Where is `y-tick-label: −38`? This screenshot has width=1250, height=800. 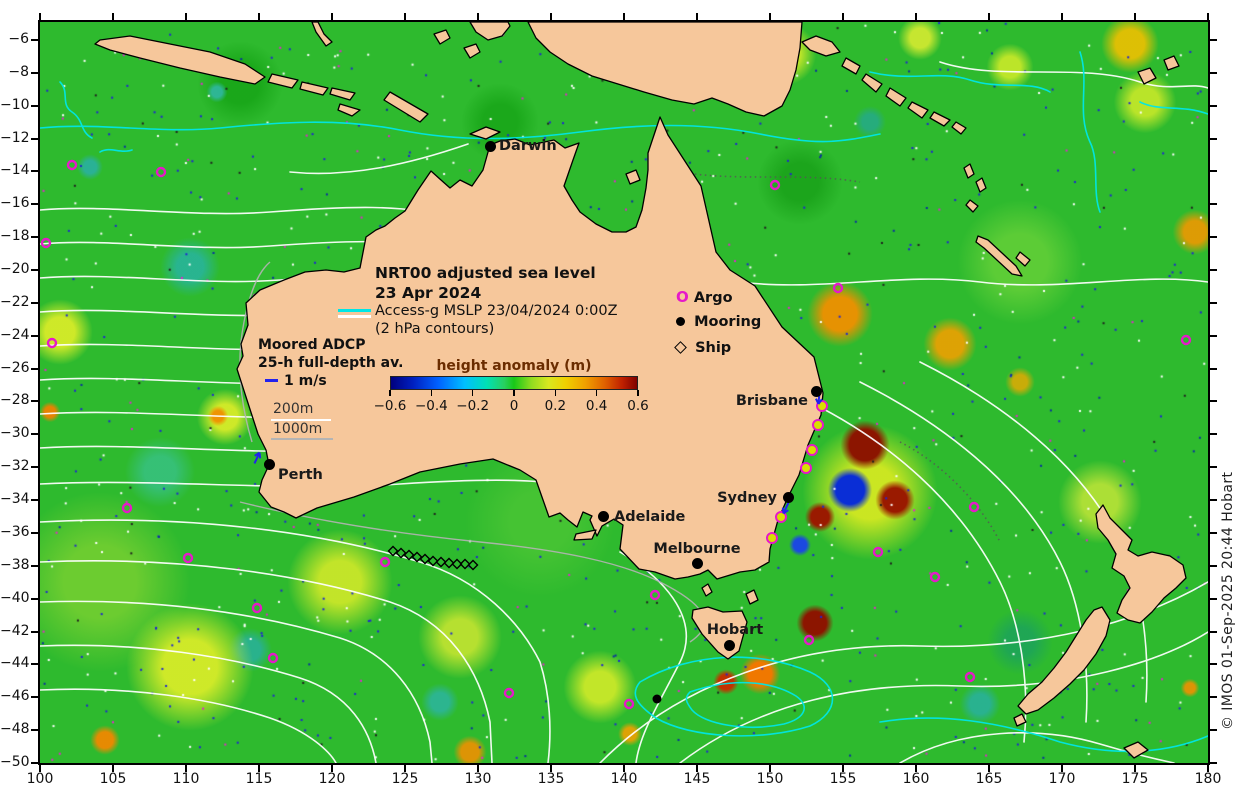
y-tick-label: −38 is located at coordinates (15, 564).